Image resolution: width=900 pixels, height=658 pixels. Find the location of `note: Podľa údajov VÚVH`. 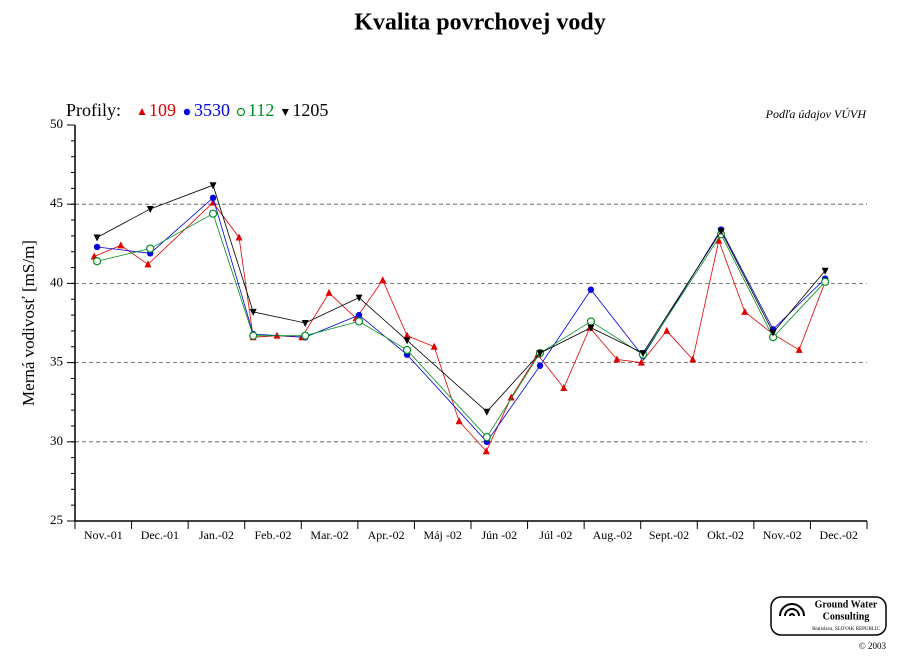

note: Podľa údajov VÚVH is located at coordinates (816, 114).